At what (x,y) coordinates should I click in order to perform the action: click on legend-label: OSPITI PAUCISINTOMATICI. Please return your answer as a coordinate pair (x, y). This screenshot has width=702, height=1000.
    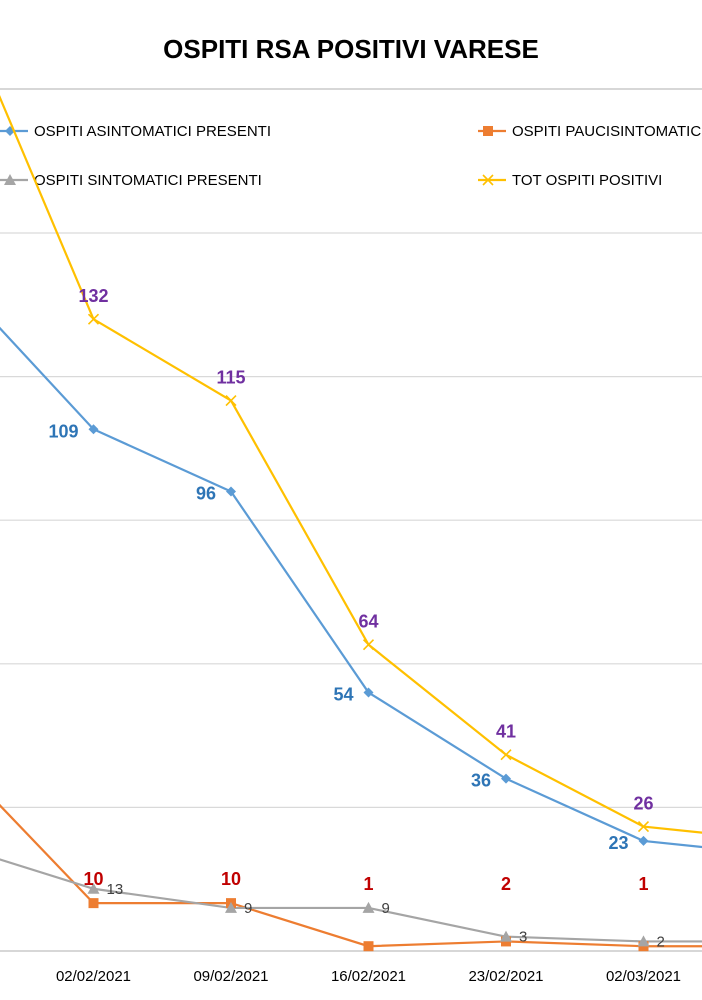
    Looking at the image, I should click on (607, 131).